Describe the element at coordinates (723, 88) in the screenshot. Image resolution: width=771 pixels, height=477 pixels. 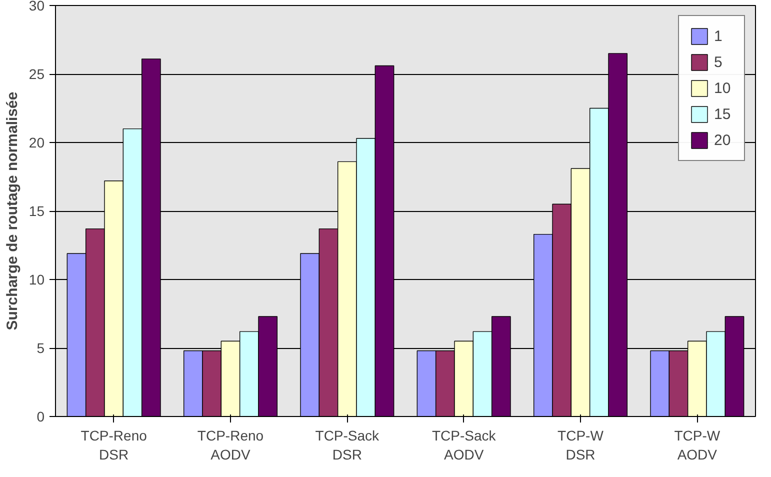
I see `legend-label: 10` at that location.